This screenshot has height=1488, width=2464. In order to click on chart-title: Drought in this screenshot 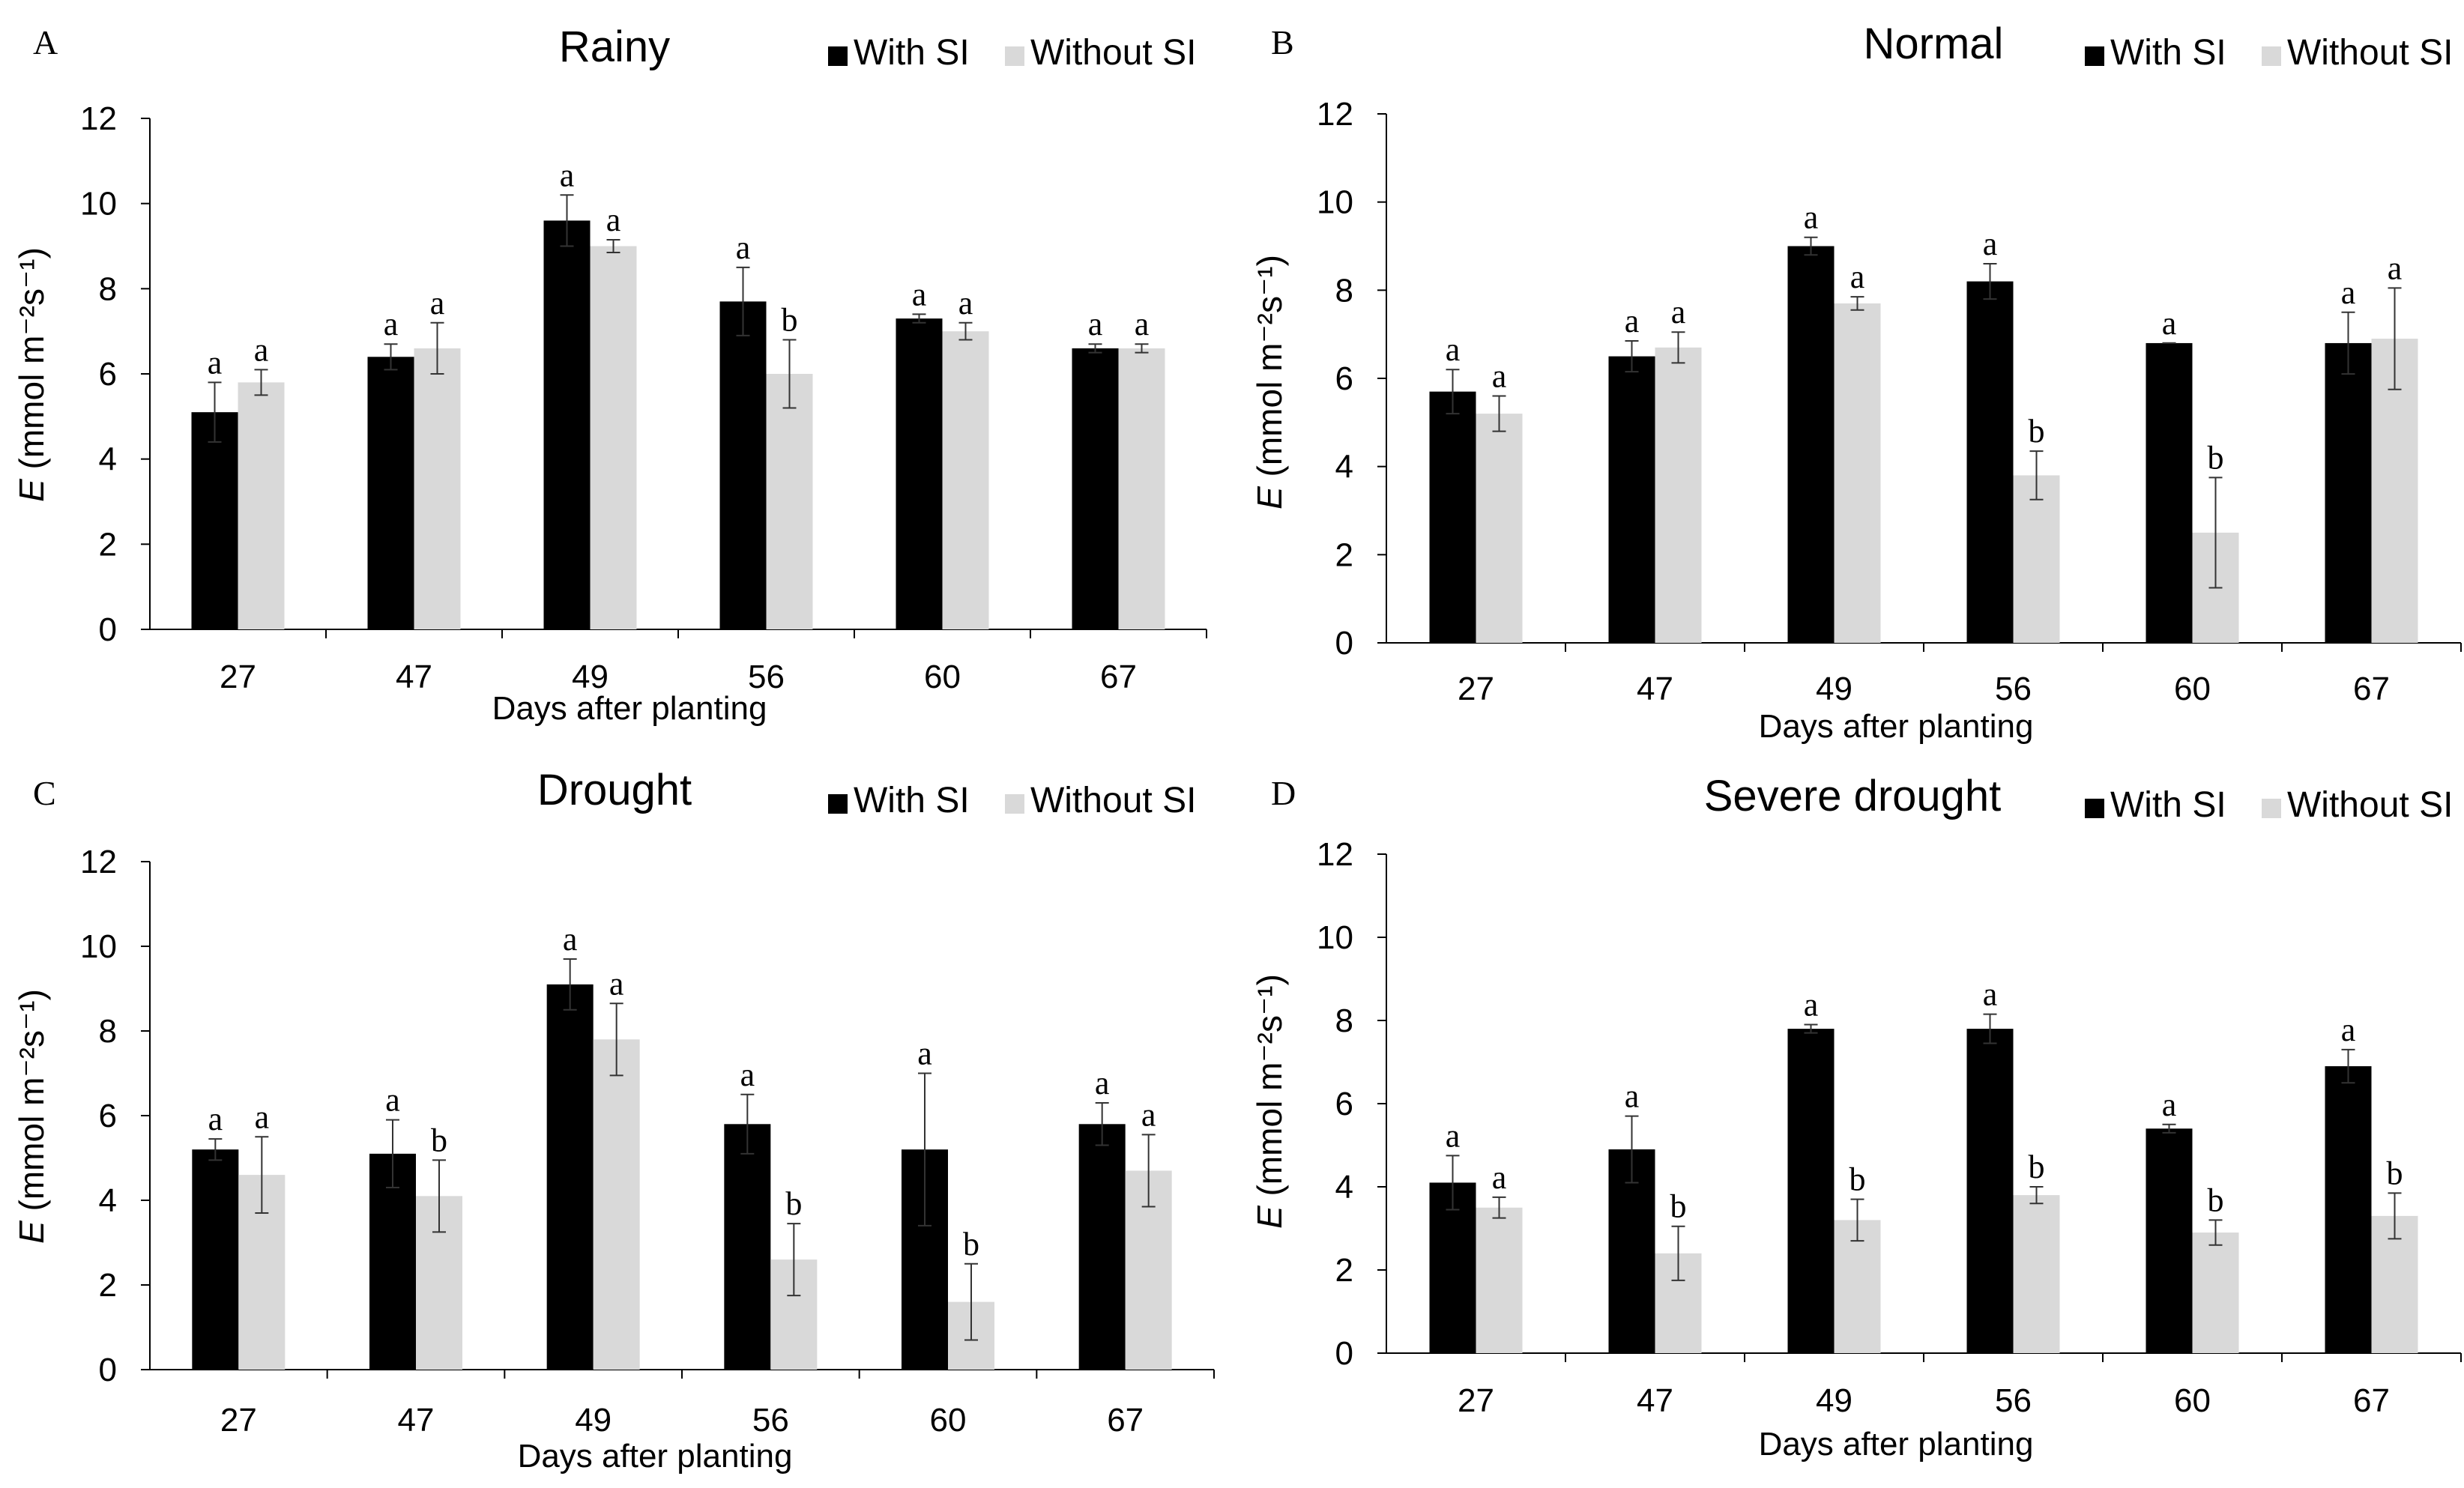, I will do `click(614, 790)`.